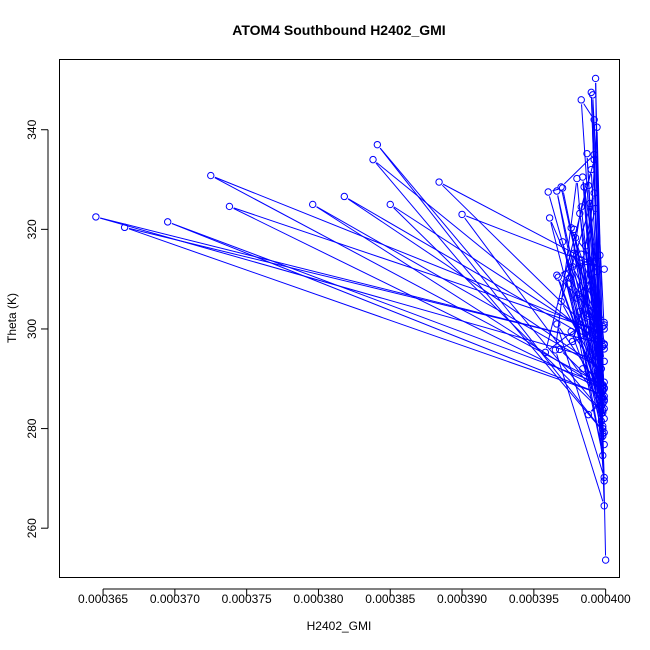 The width and height of the screenshot is (650, 650). What do you see at coordinates (318, 599) in the screenshot?
I see `x-tick-label: 0.000380` at bounding box center [318, 599].